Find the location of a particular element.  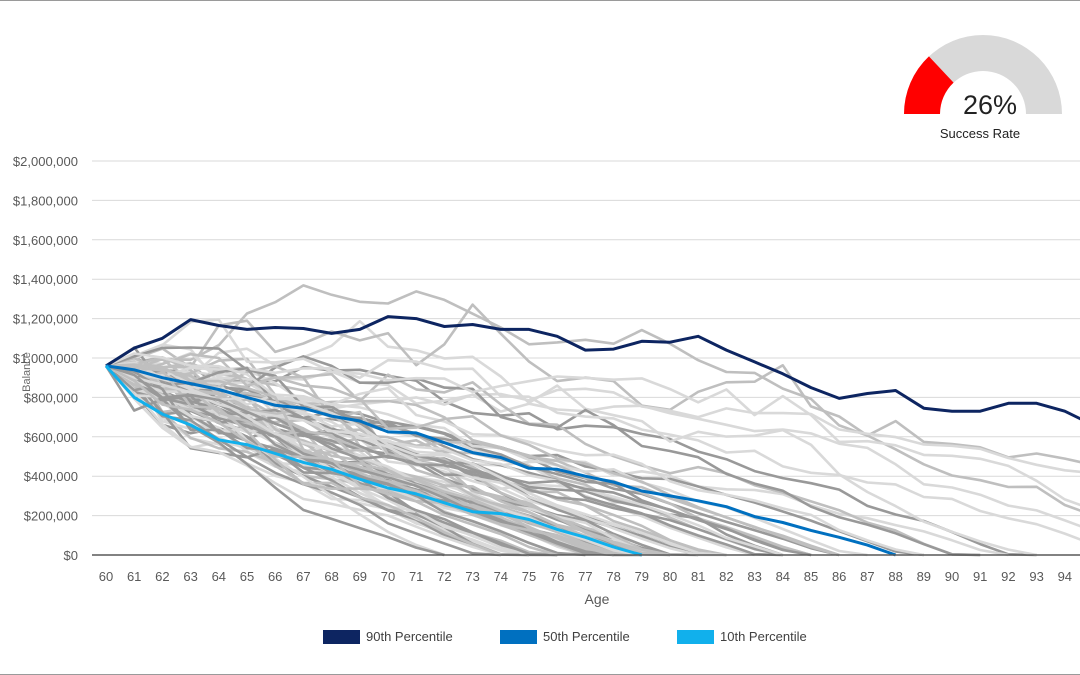

x-tick-label: 62 is located at coordinates (162, 576).